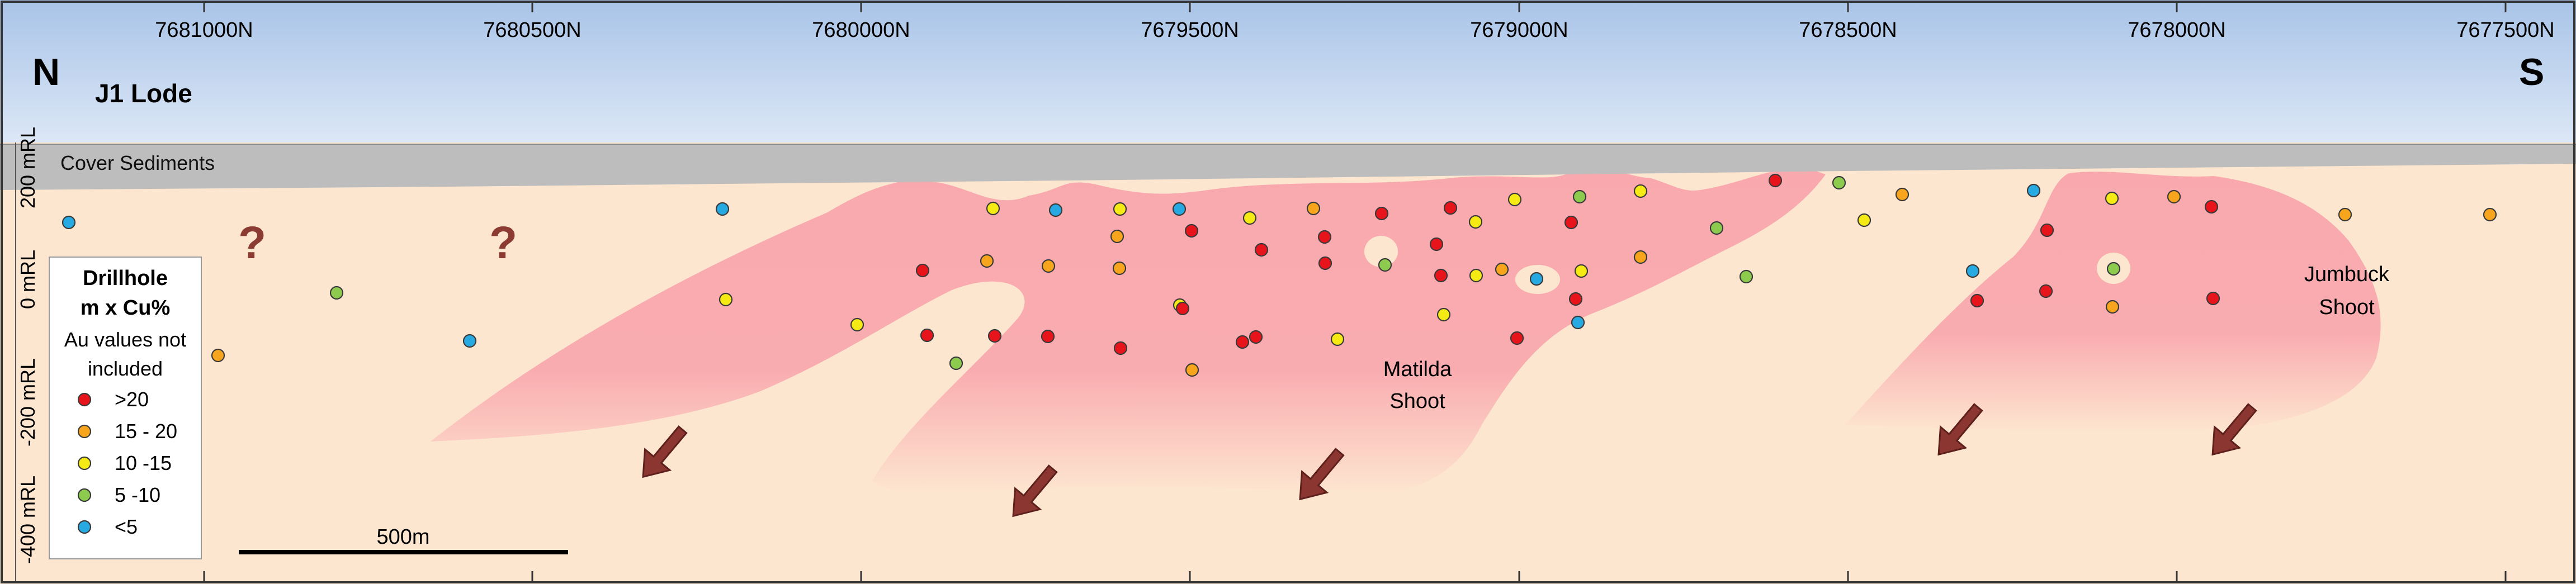 The height and width of the screenshot is (584, 2576). Describe the element at coordinates (2347, 275) in the screenshot. I see `shoot-label-jumbuck-line1: Jumbuck` at that location.